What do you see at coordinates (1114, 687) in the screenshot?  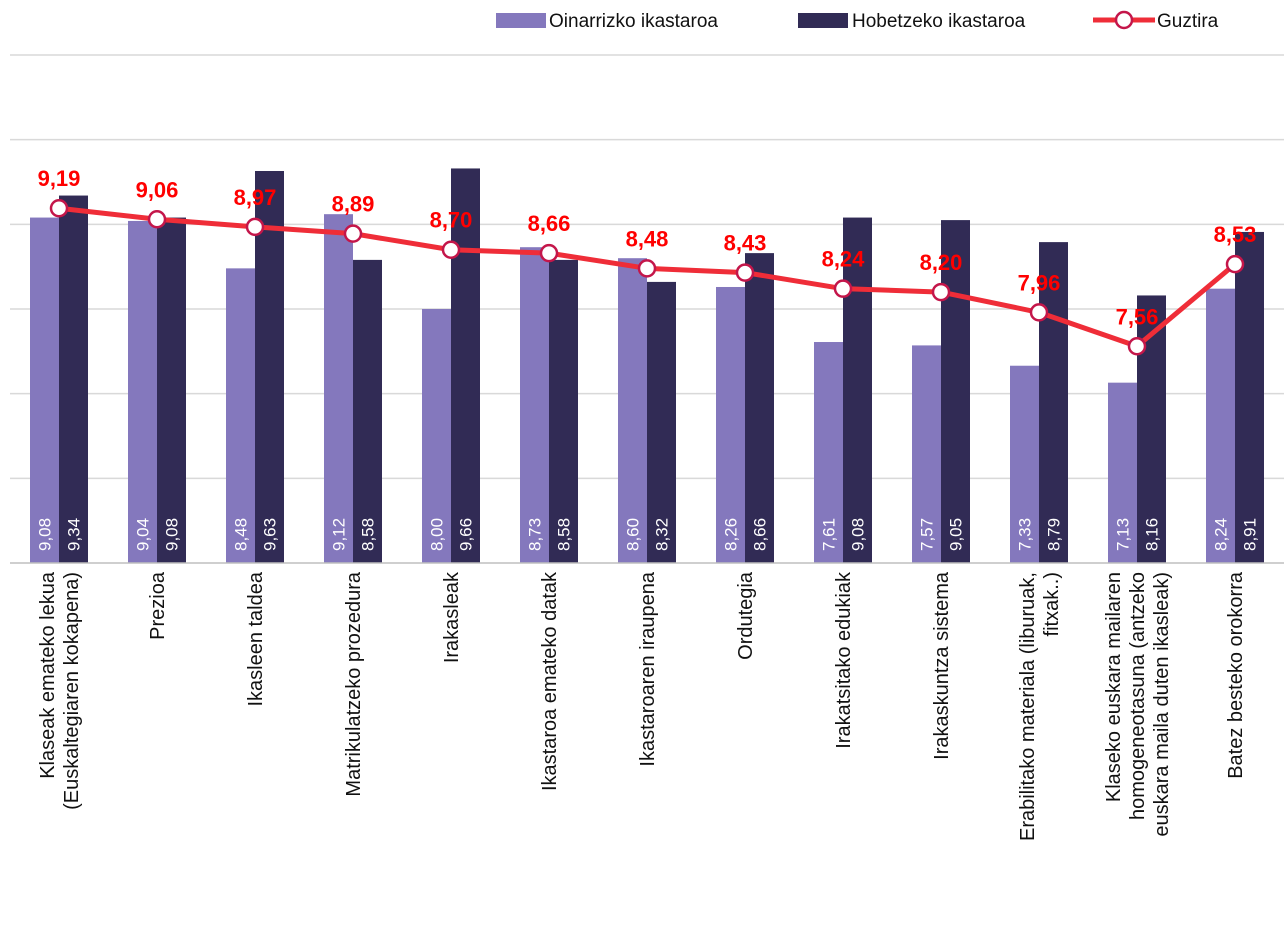 I see `category-label: Klaseko euskara mailaren` at bounding box center [1114, 687].